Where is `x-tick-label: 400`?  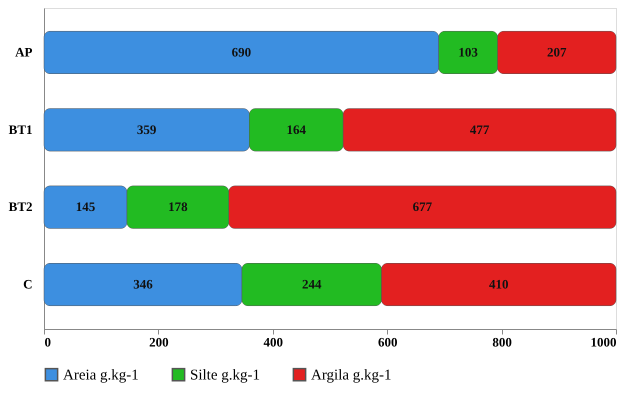
x-tick-label: 400 is located at coordinates (274, 342).